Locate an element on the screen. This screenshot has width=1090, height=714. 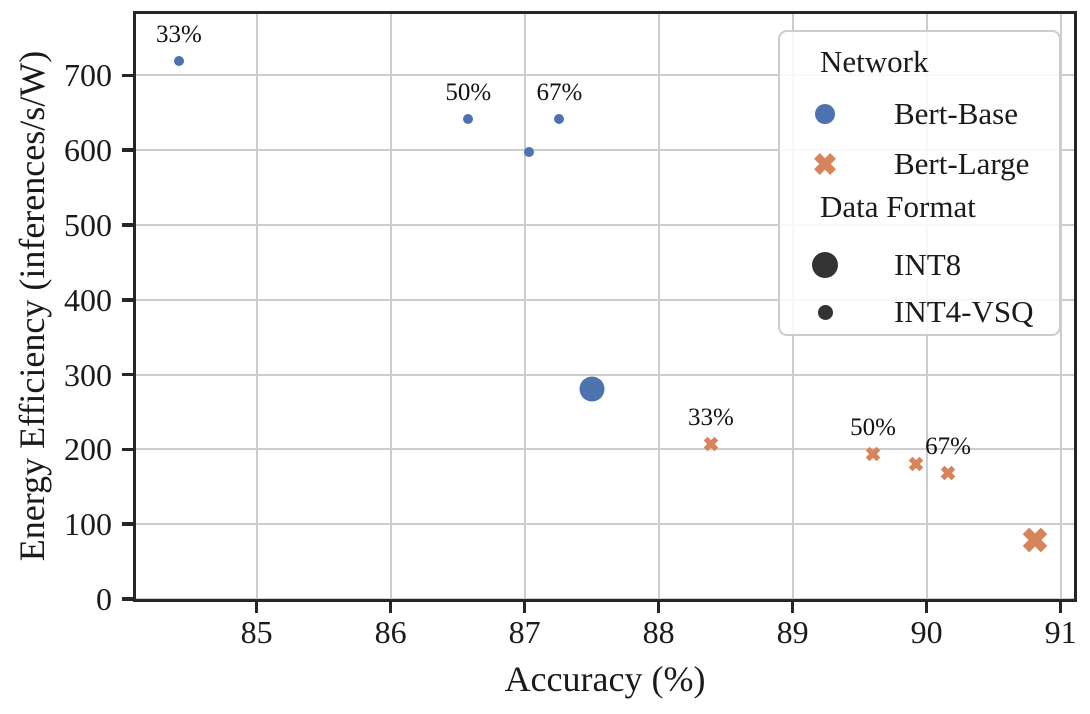
point-annotation-bert-large-67%: 67% is located at coordinates (948, 446).